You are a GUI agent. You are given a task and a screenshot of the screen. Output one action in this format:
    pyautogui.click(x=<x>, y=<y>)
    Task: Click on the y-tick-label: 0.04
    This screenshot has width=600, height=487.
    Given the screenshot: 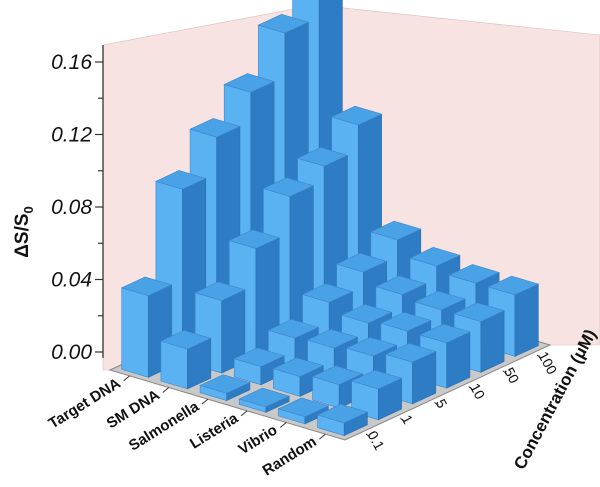 What is the action you would take?
    pyautogui.click(x=71, y=280)
    